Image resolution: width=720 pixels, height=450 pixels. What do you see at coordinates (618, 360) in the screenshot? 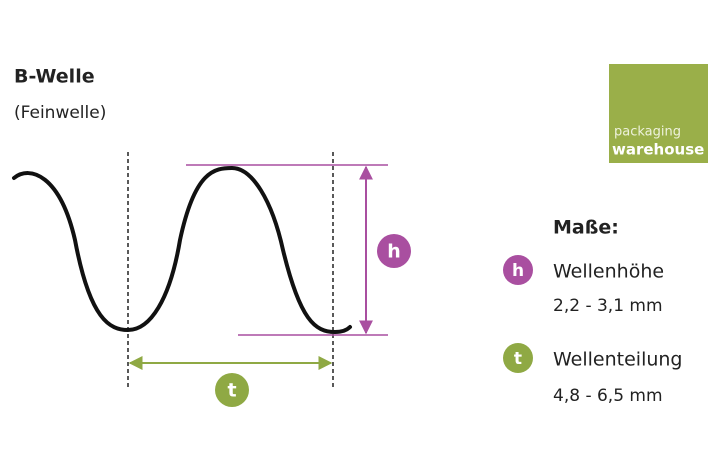
I see `legend-name: Wellenteilung` at bounding box center [618, 360].